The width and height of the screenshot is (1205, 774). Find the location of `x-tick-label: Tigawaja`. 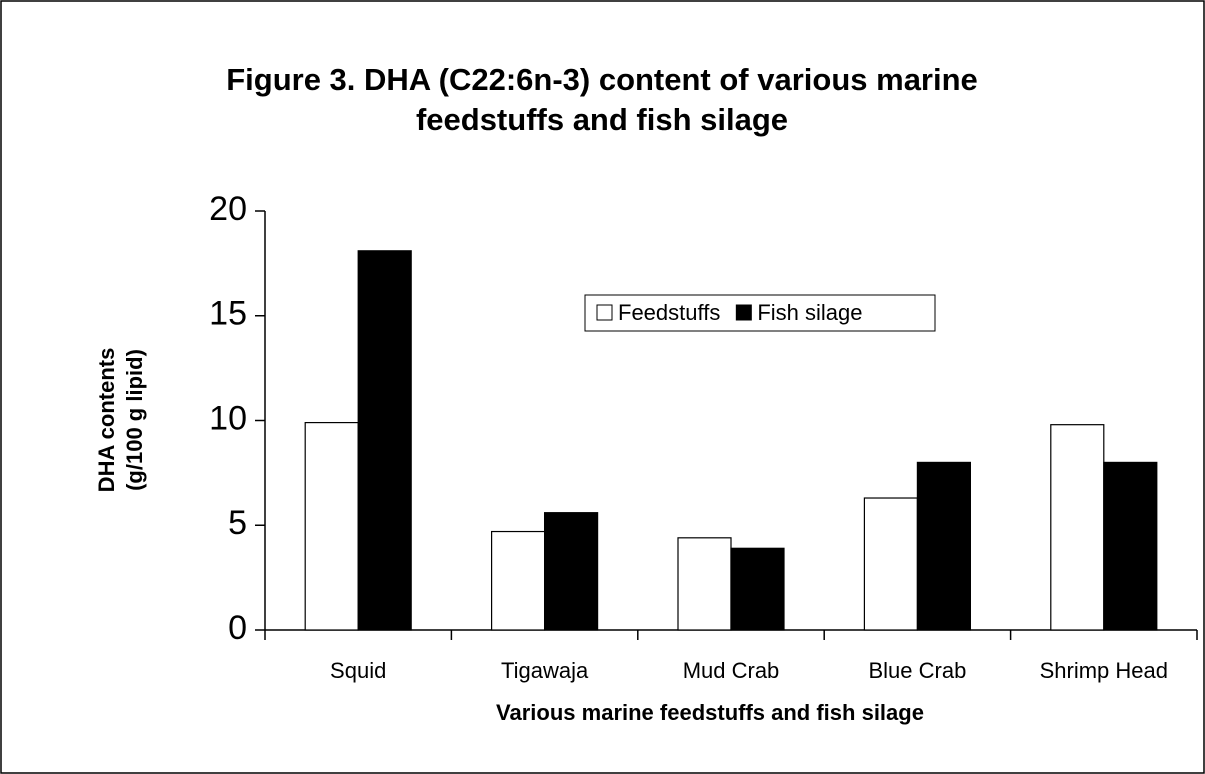

x-tick-label: Tigawaja is located at coordinates (545, 670).